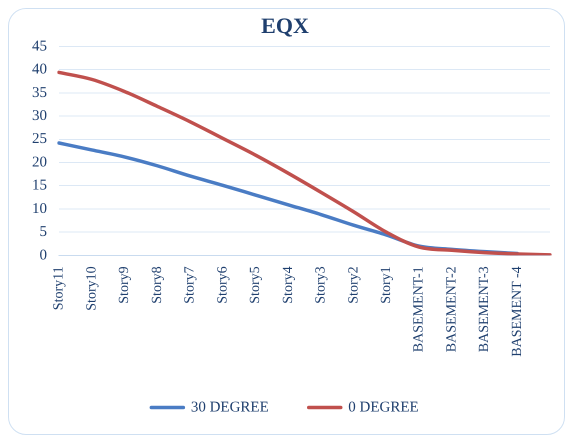 The height and width of the screenshot is (445, 575). Describe the element at coordinates (39, 186) in the screenshot. I see `y-tick-label: 15` at that location.